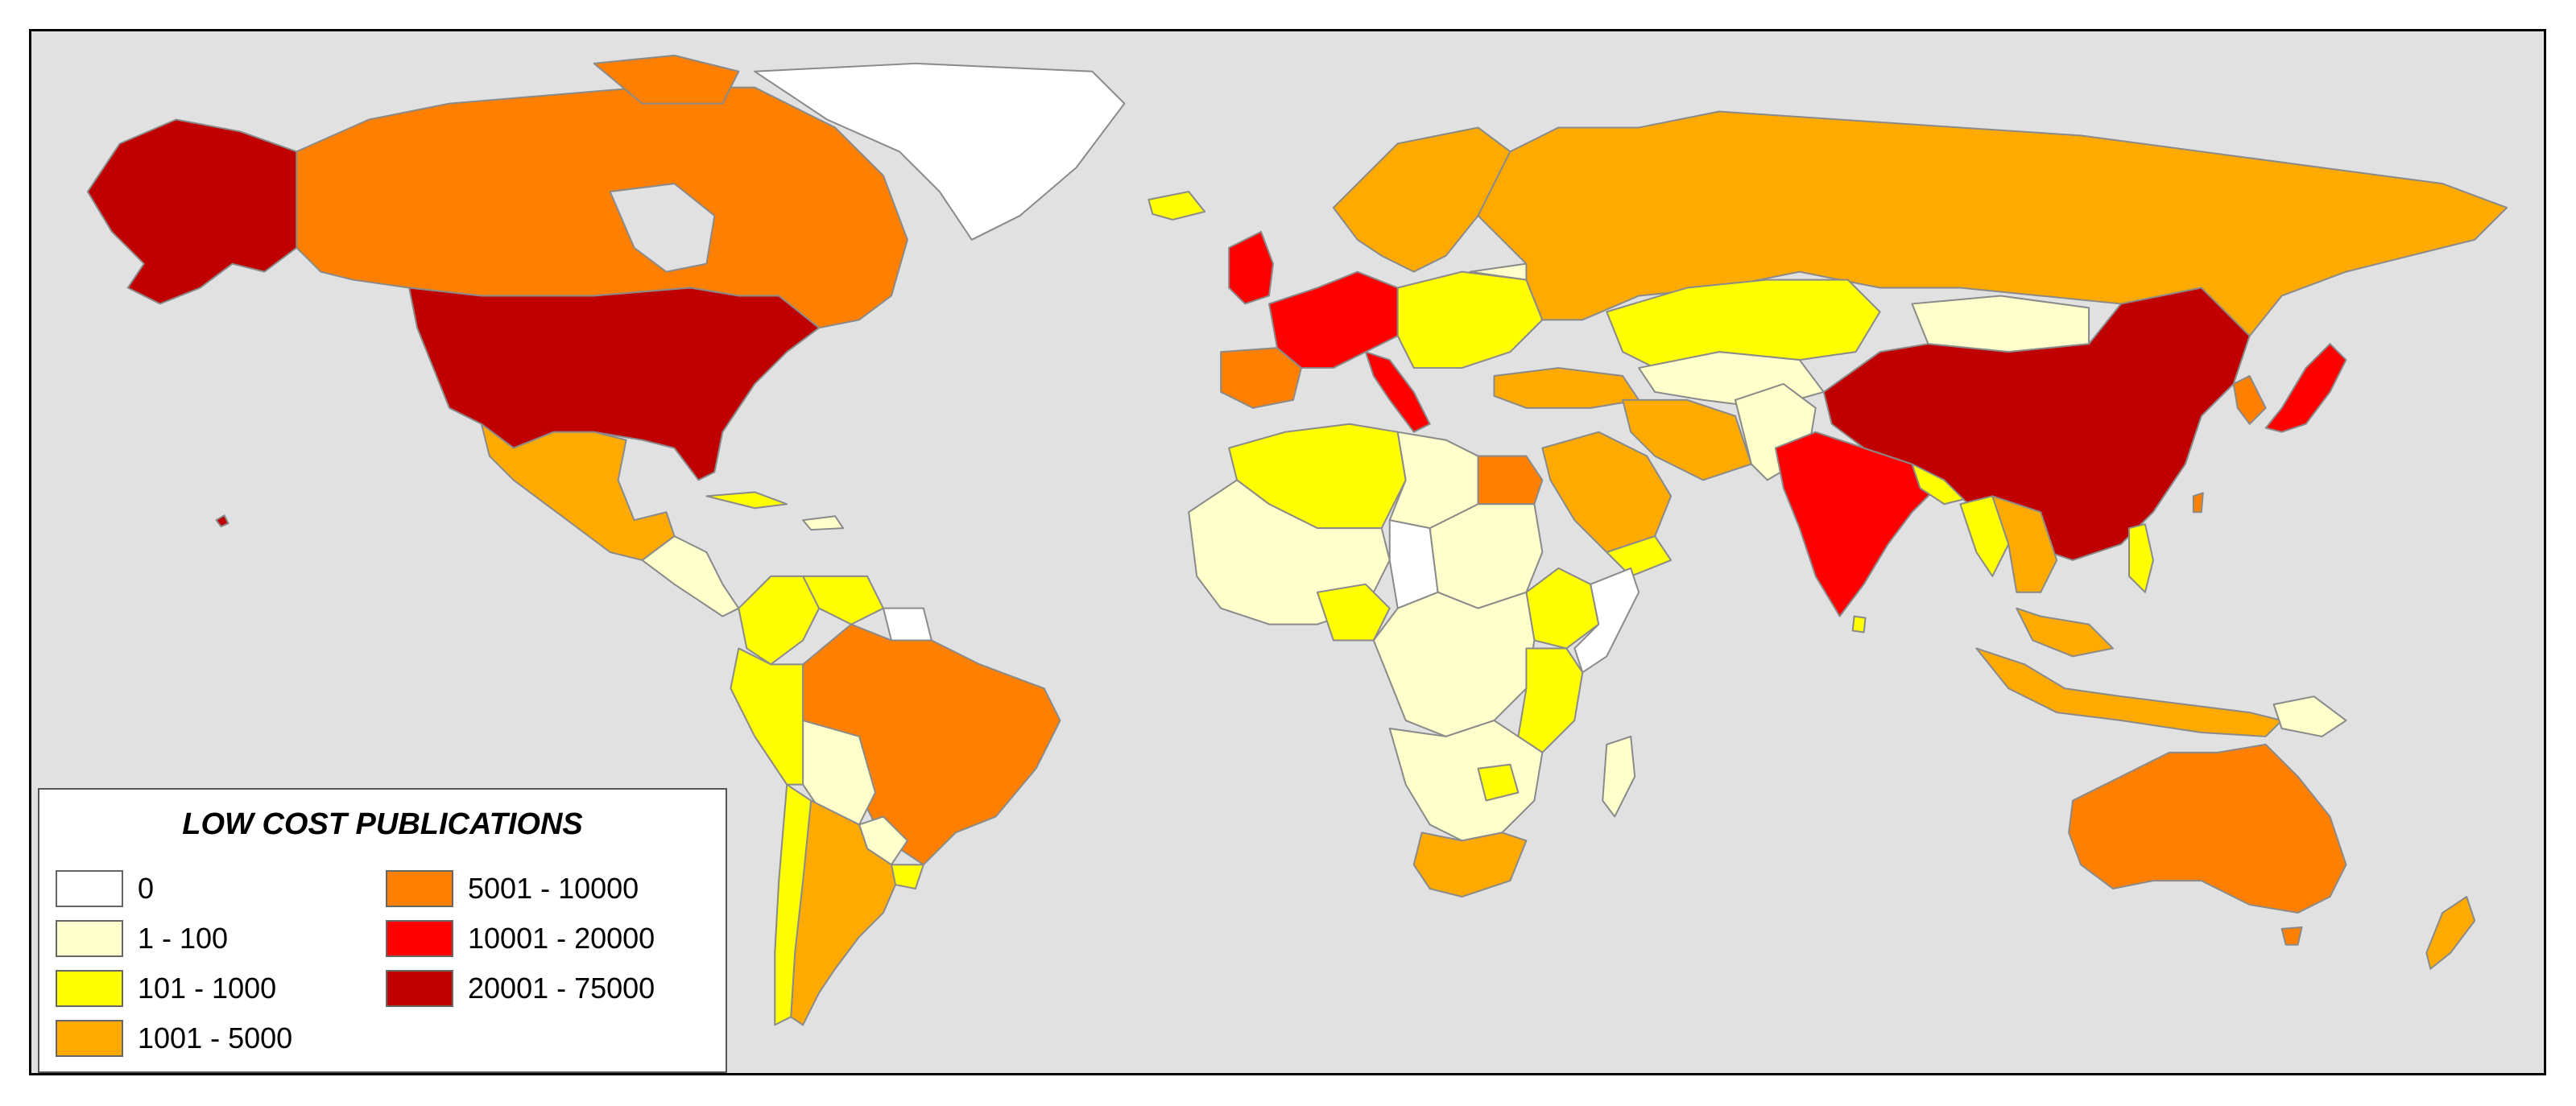 Image resolution: width=2576 pixels, height=1106 pixels. I want to click on legend-label: 5001 - 10000, so click(554, 888).